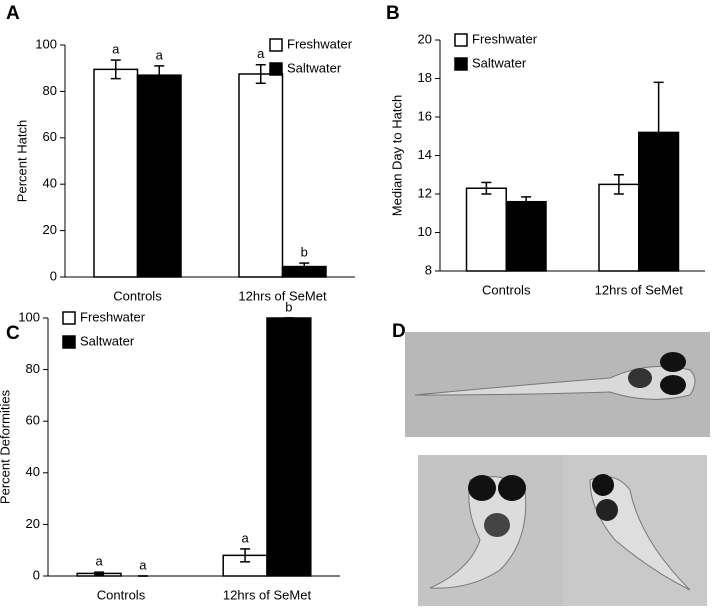 The image size is (719, 609). What do you see at coordinates (425, 154) in the screenshot?
I see `y-tick-label: 14` at bounding box center [425, 154].